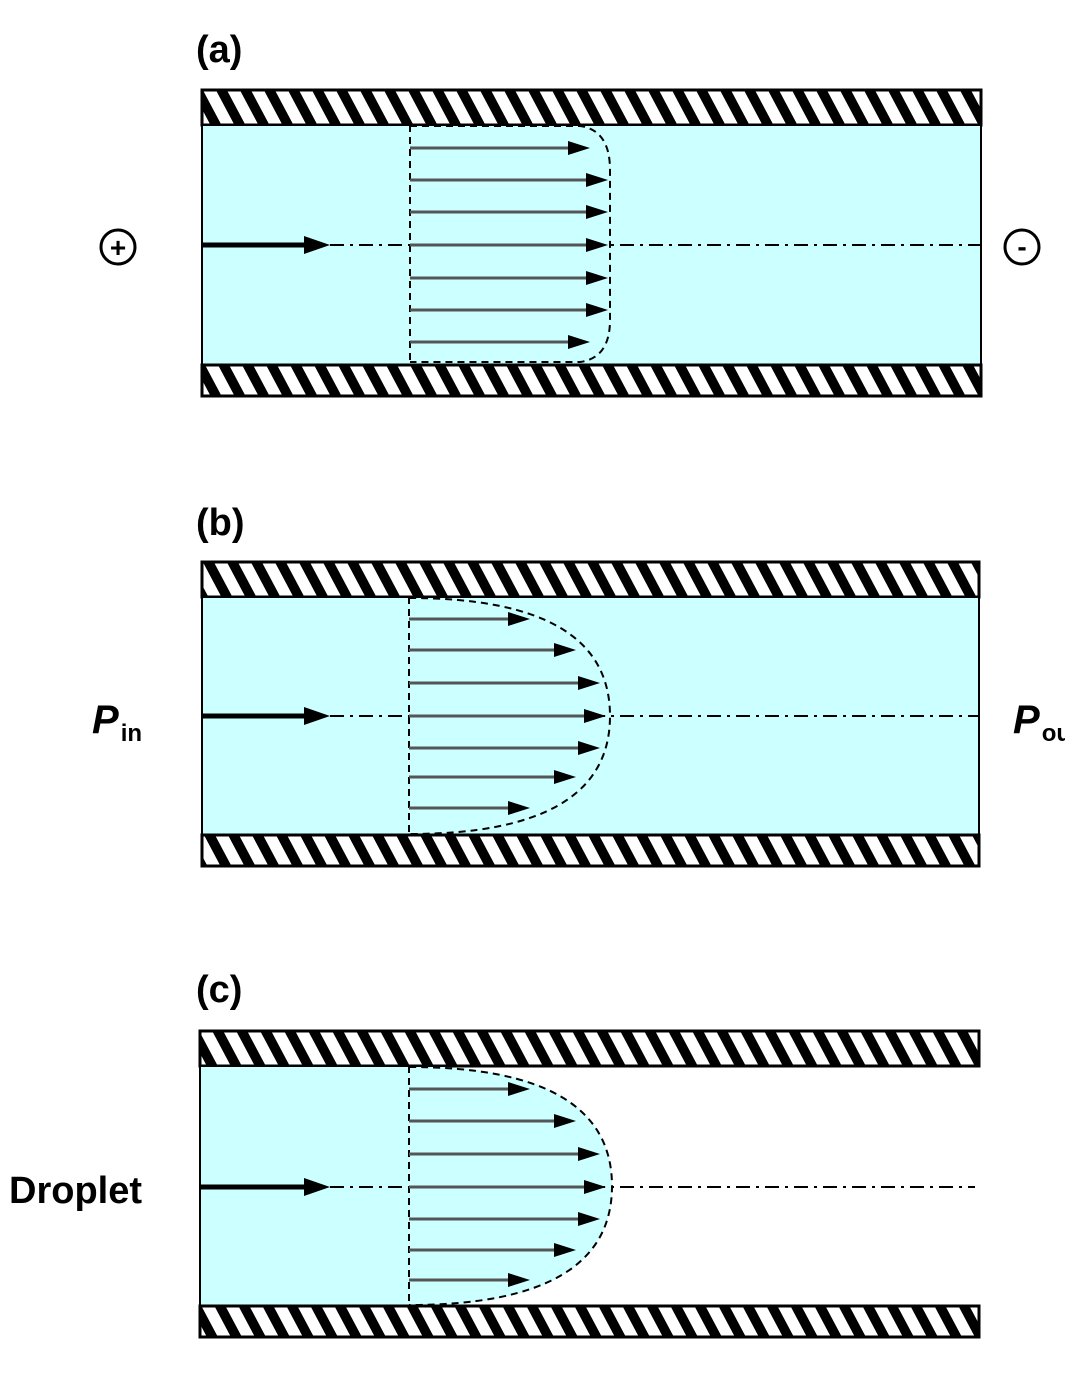  What do you see at coordinates (591, 380) in the screenshot?
I see `bottom-wall-a` at bounding box center [591, 380].